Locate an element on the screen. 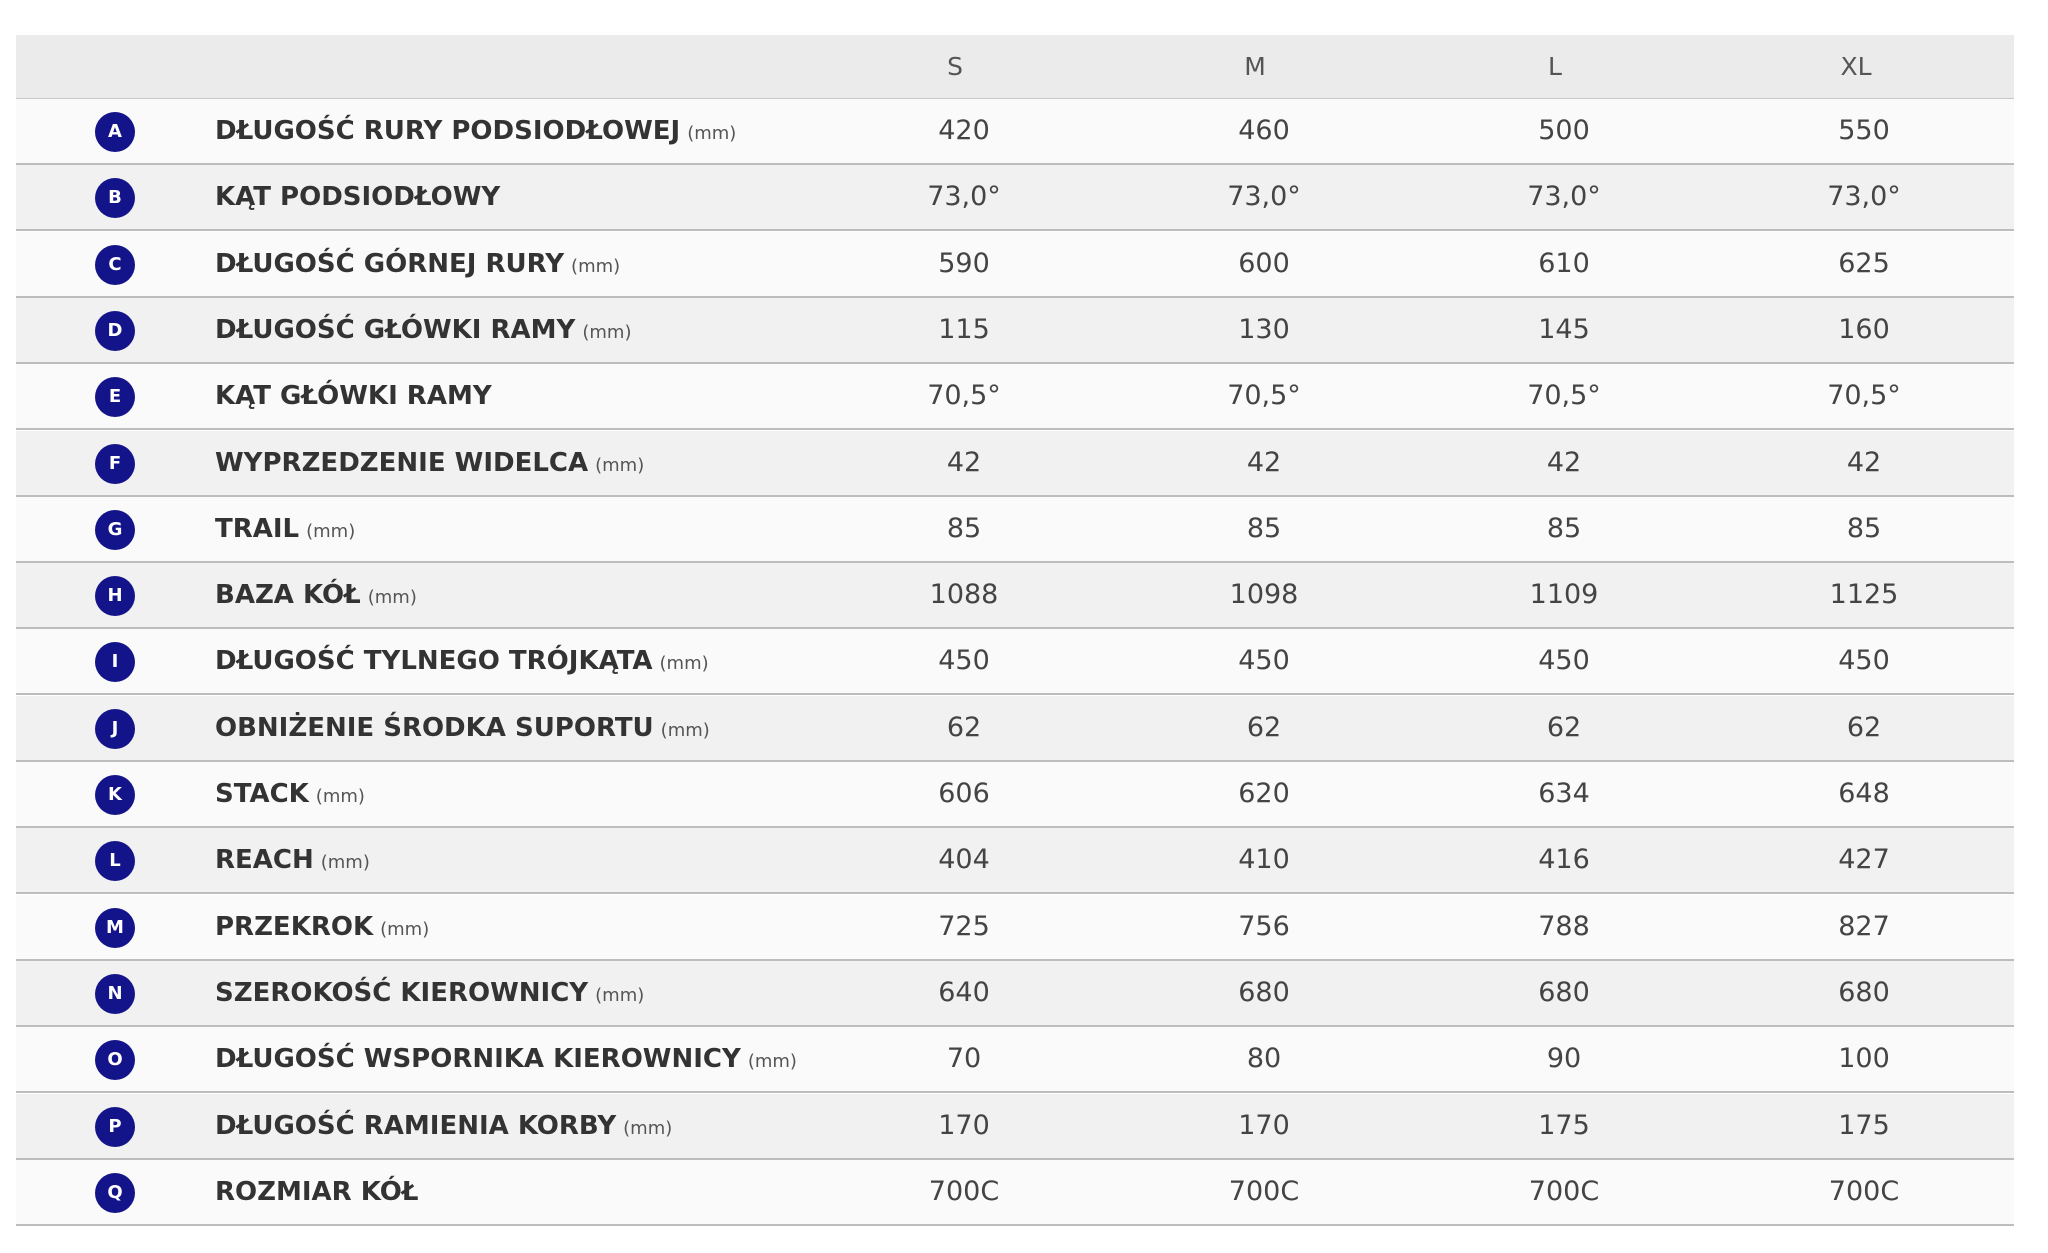  cell-value: 500 is located at coordinates (1564, 130).